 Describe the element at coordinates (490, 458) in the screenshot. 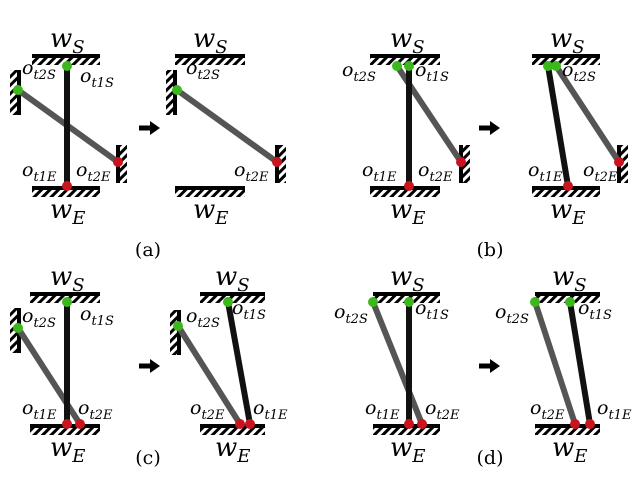

I see `caption: (d)` at that location.